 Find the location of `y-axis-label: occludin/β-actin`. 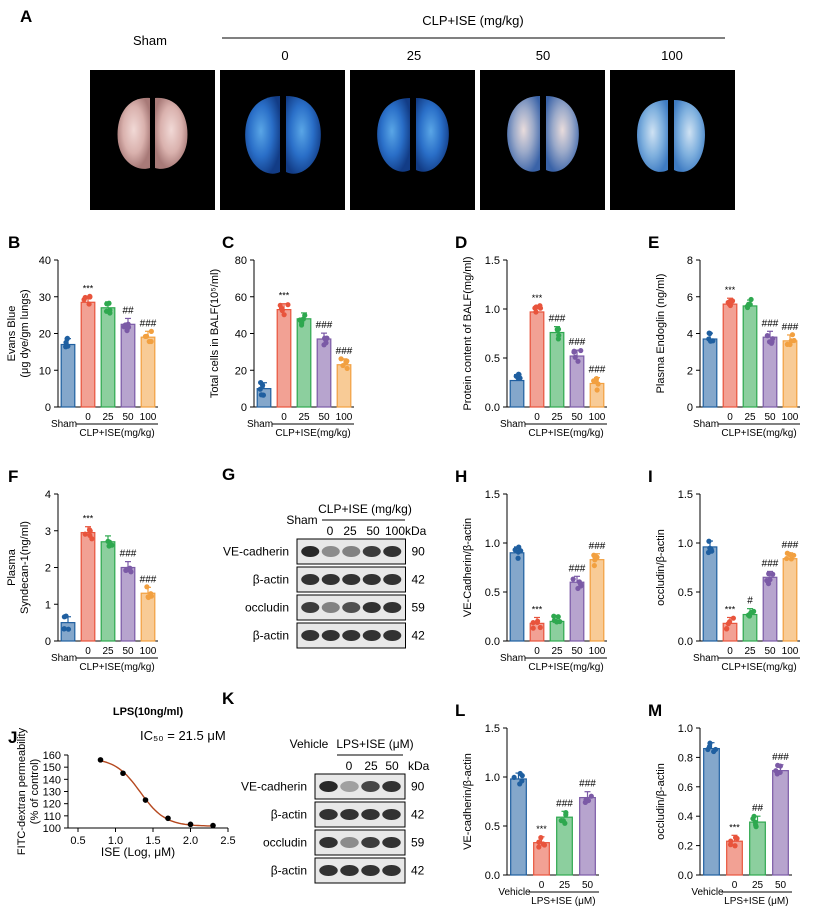

y-axis-label: occludin/β-actin is located at coordinates (661, 801).